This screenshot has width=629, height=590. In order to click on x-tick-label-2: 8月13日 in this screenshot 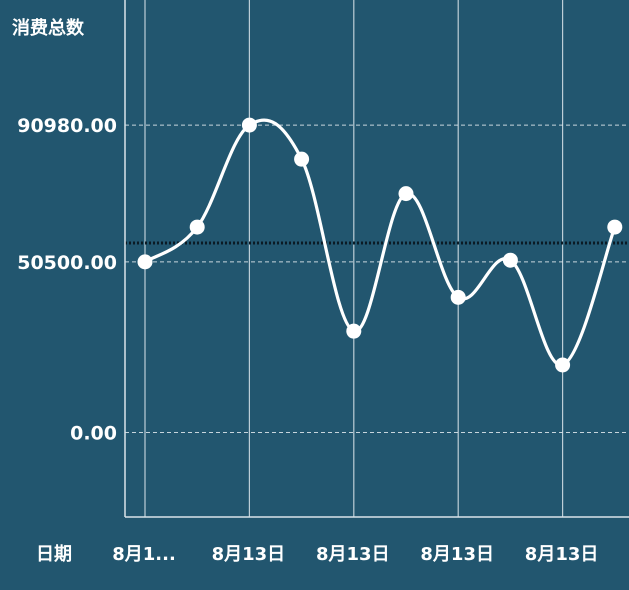, I will do `click(353, 554)`.